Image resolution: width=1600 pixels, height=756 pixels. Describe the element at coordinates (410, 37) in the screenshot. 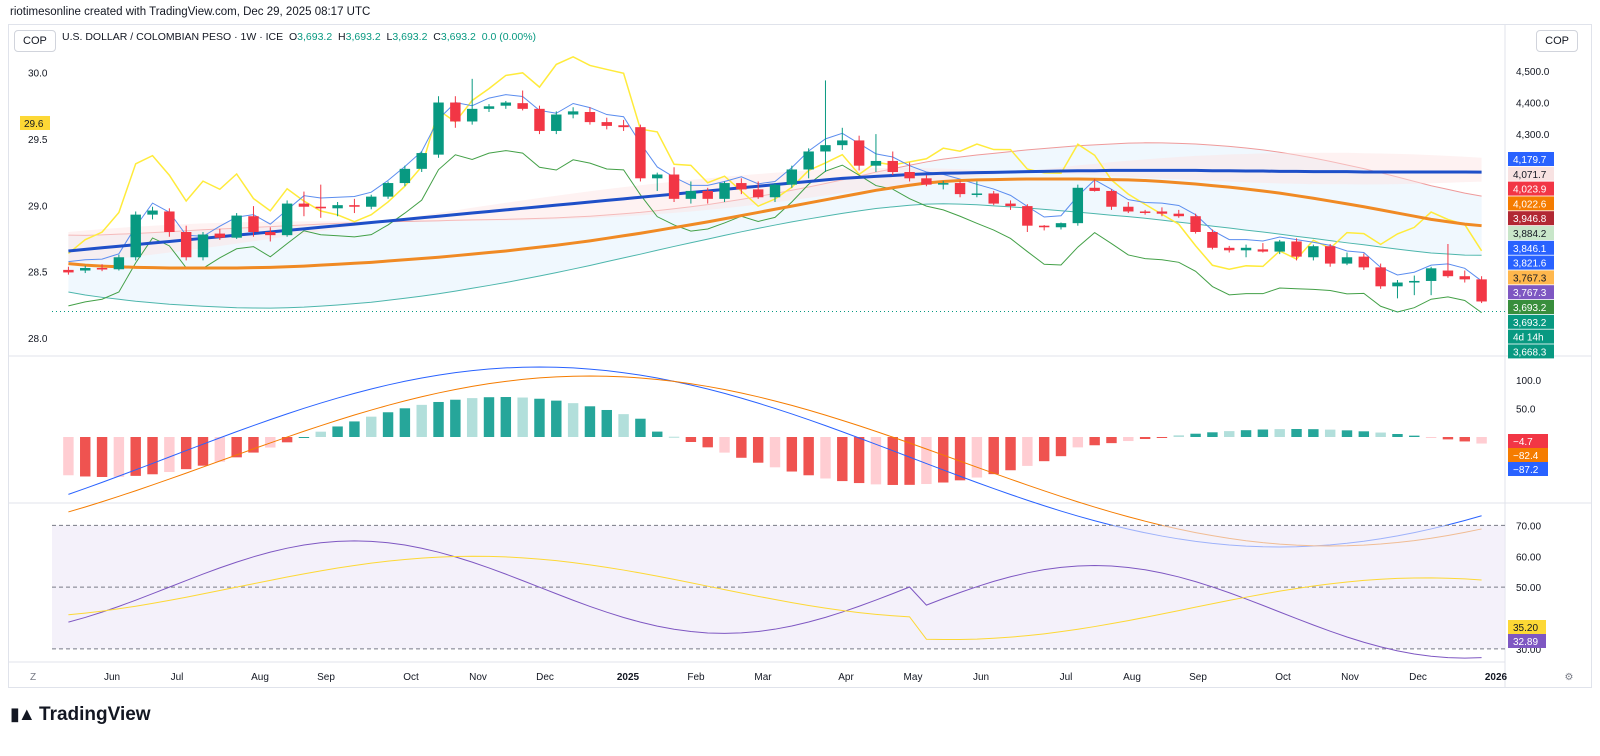

I see `low-value: 3,693.2` at that location.